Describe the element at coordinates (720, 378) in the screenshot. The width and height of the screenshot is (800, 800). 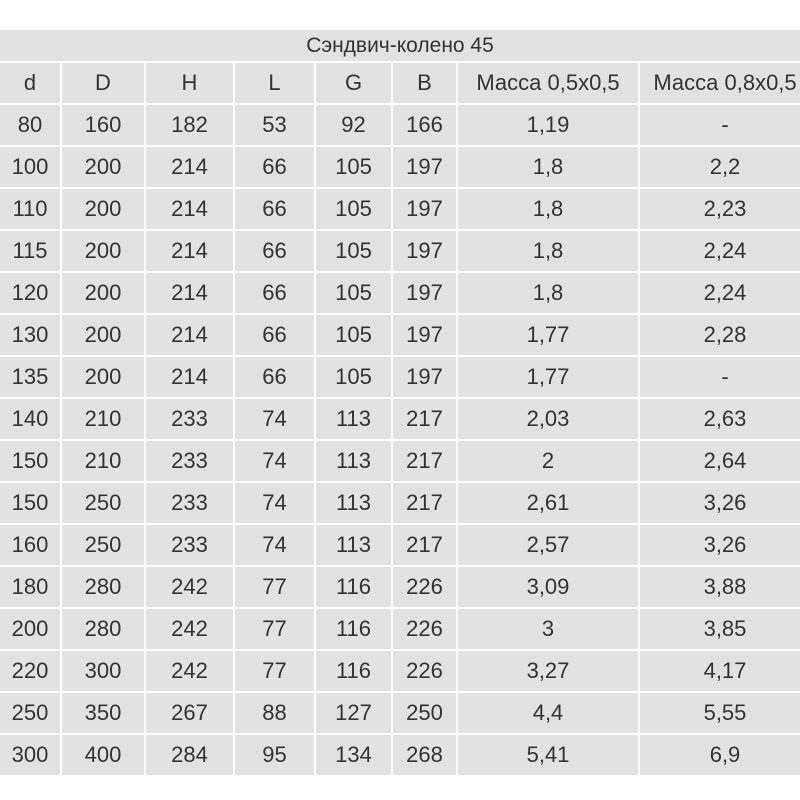
I see `table-cell: -` at that location.